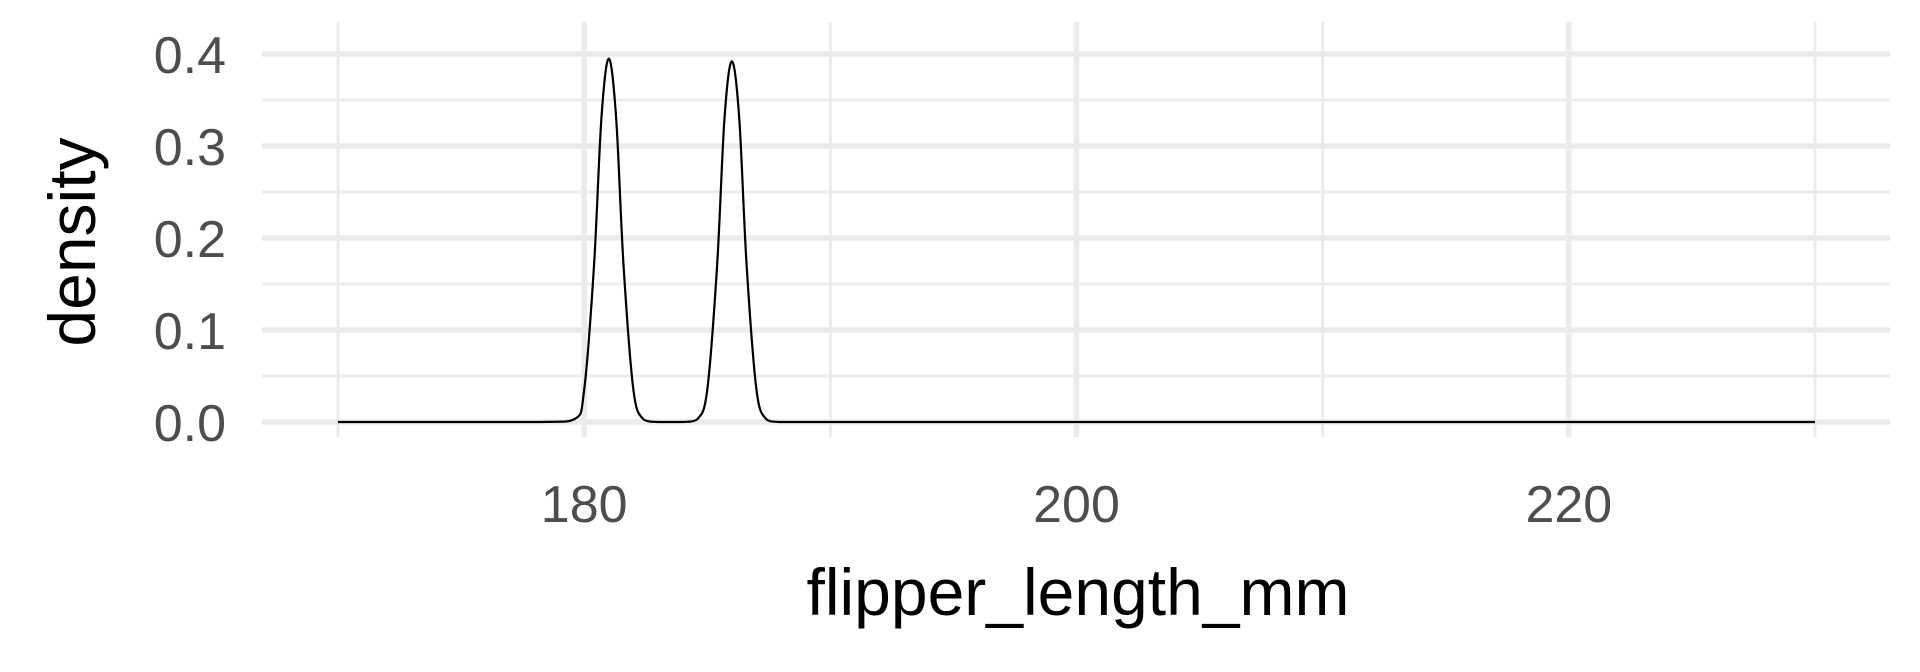 The width and height of the screenshot is (1920, 672). I want to click on x-tick-label: 200, so click(1076, 505).